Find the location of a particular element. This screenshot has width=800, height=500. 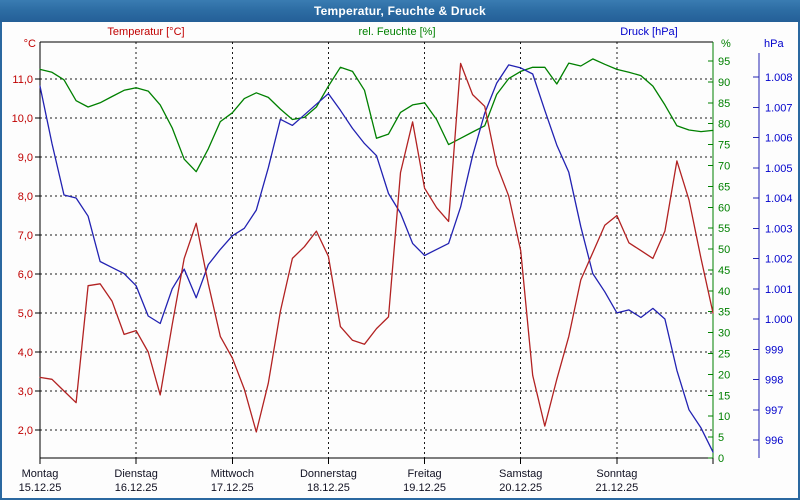

svg-text: Donnerstag is located at coordinates (328, 474).